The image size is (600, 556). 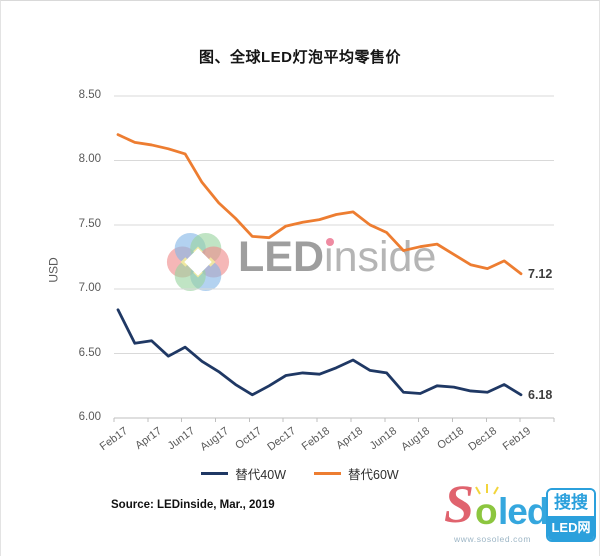 I want to click on source-note: Source: LEDinside, Mar., 2019, so click(x=193, y=505).